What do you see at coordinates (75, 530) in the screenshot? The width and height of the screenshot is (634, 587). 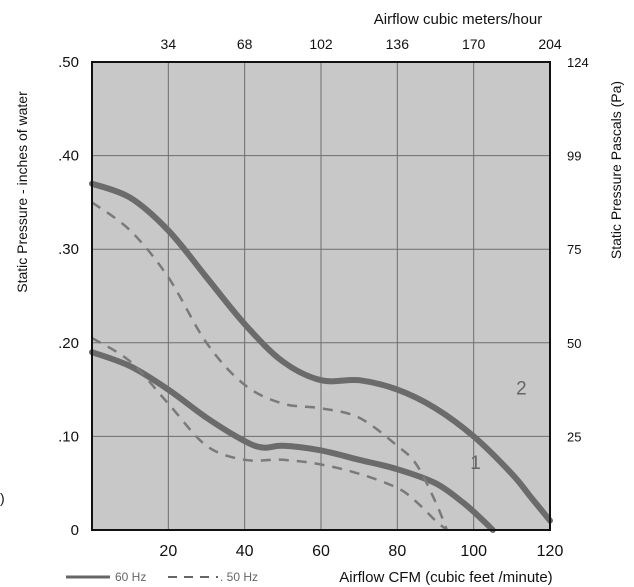 I see `y-tick-label: 0` at bounding box center [75, 530].